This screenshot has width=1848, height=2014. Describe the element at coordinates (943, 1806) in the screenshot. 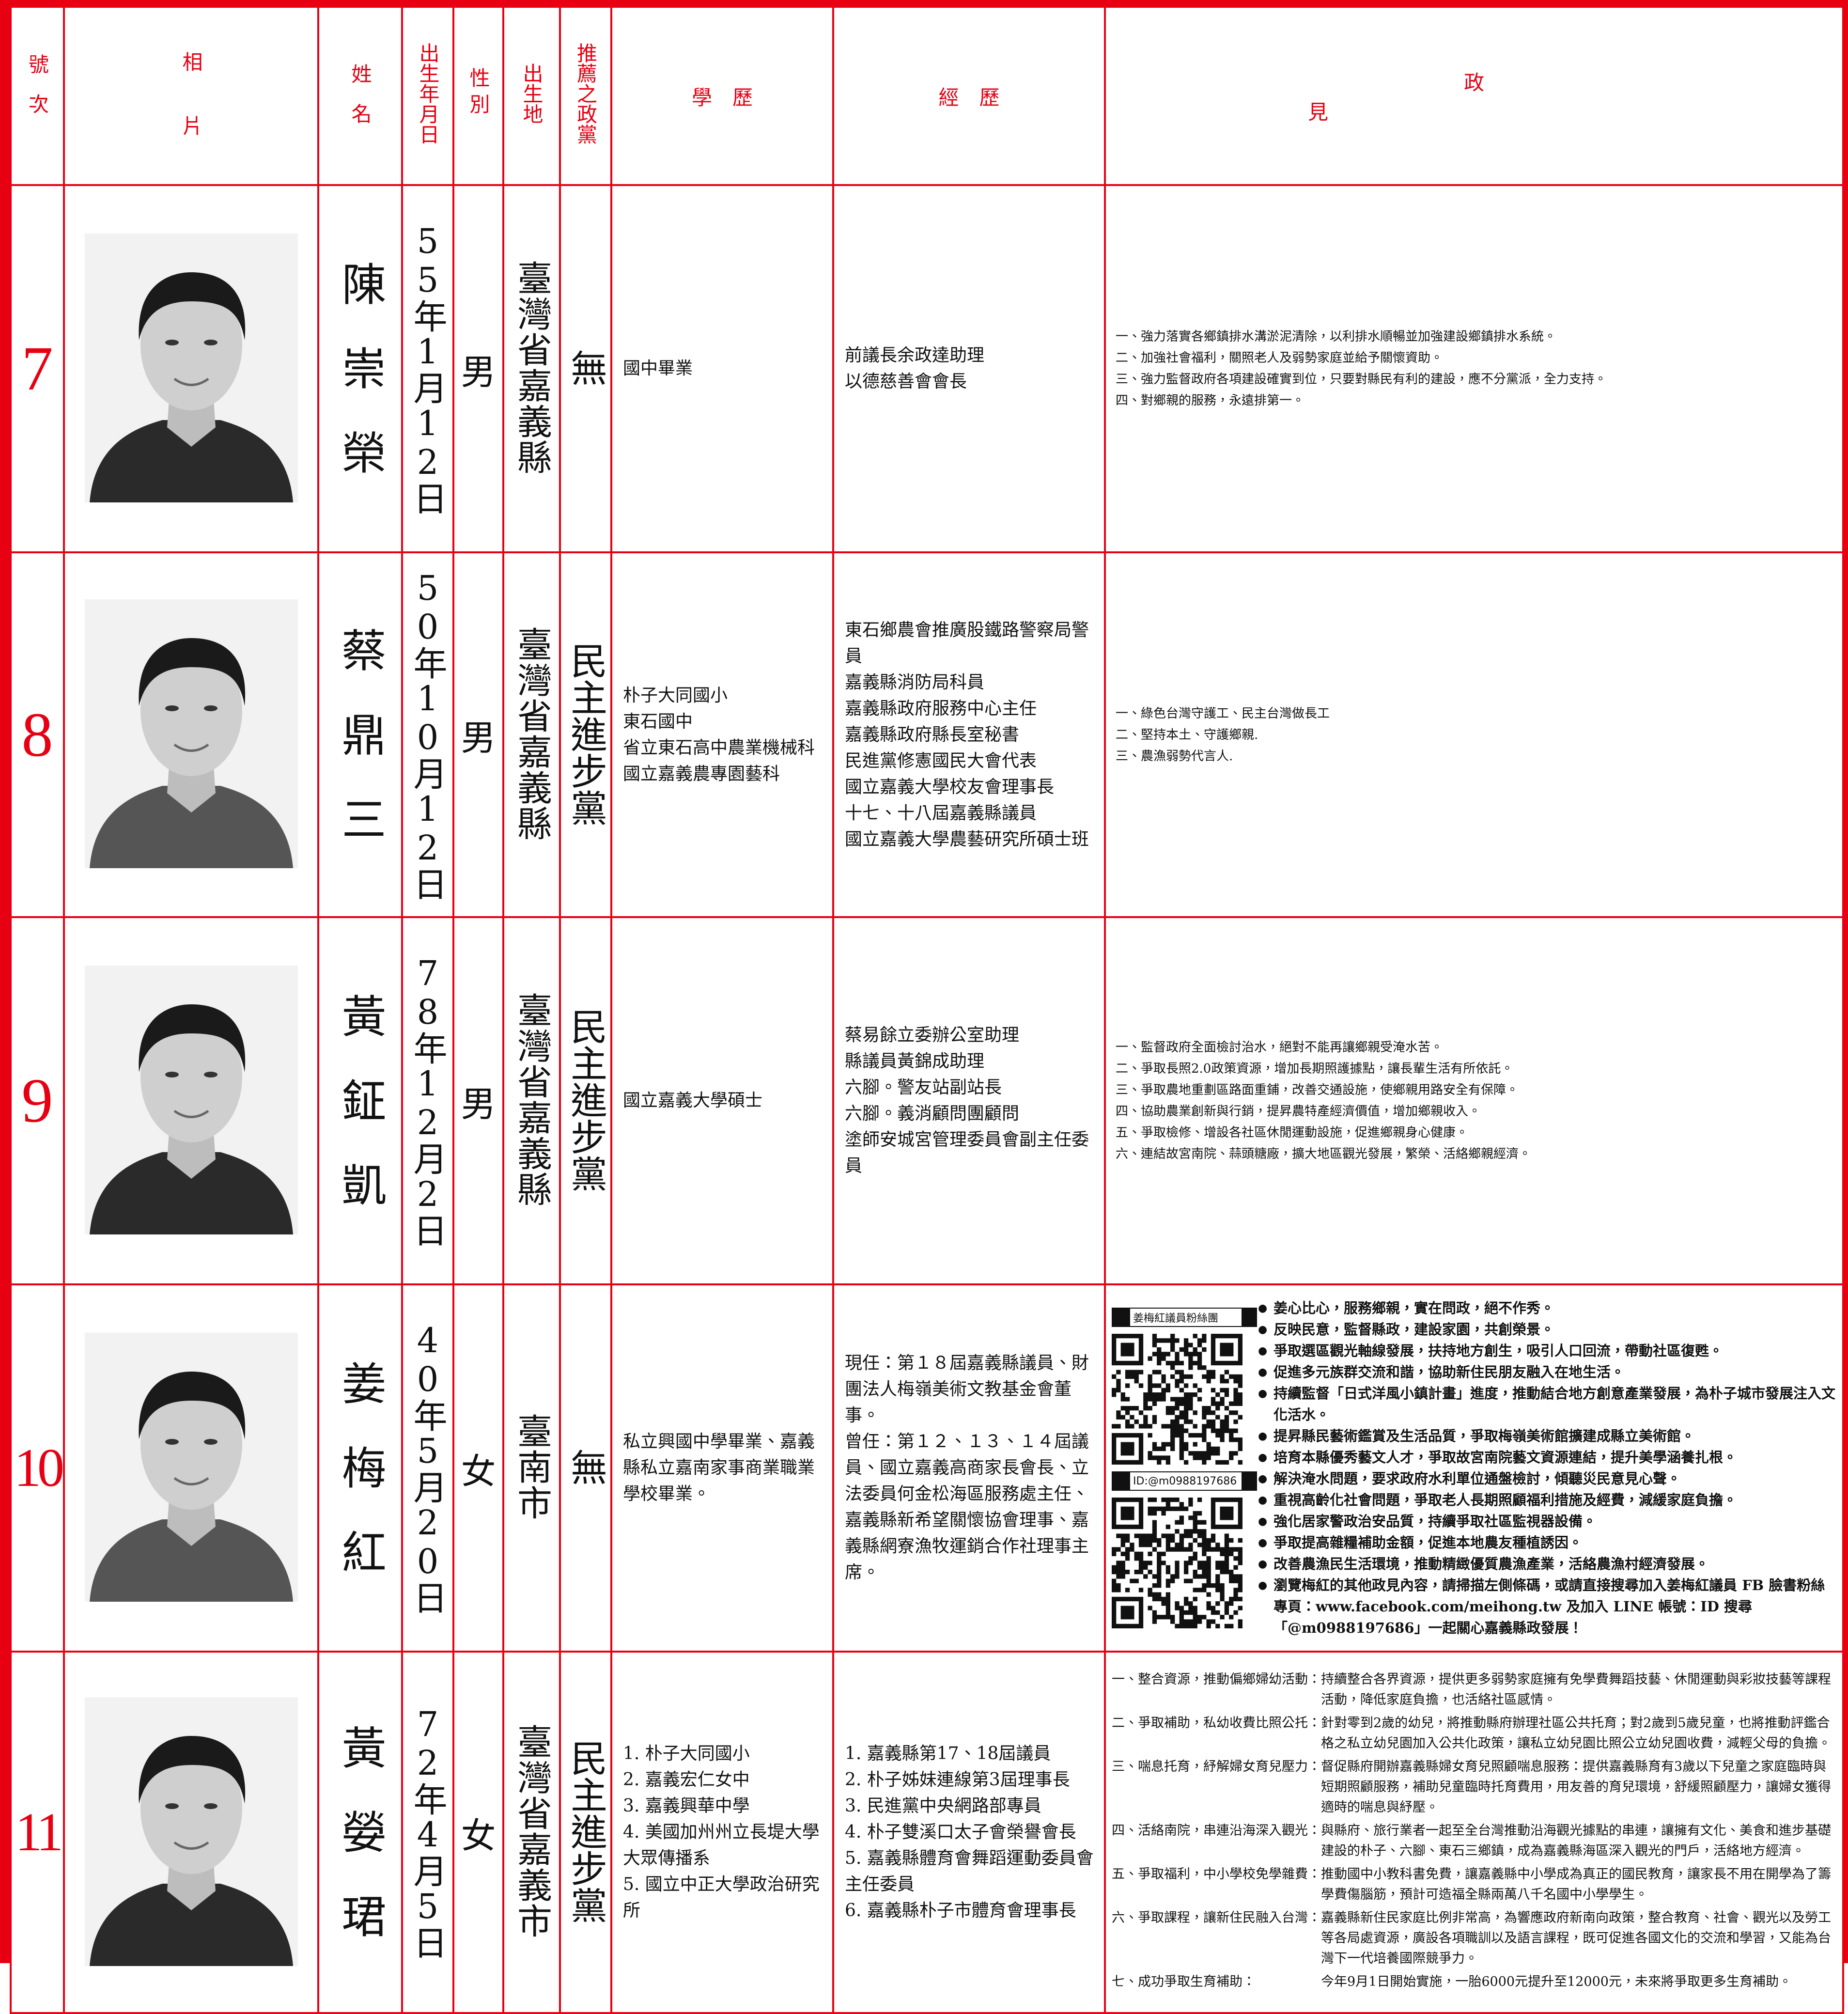

I see `experience-item: 3. 民進黨中央網路部專員` at that location.